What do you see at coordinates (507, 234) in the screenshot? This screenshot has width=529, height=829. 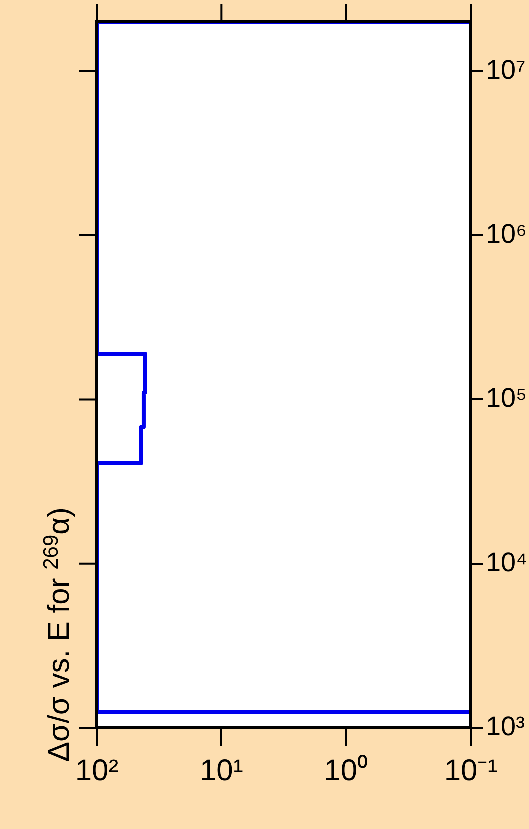 I see `y-tick-label: 10⁶` at bounding box center [507, 234].